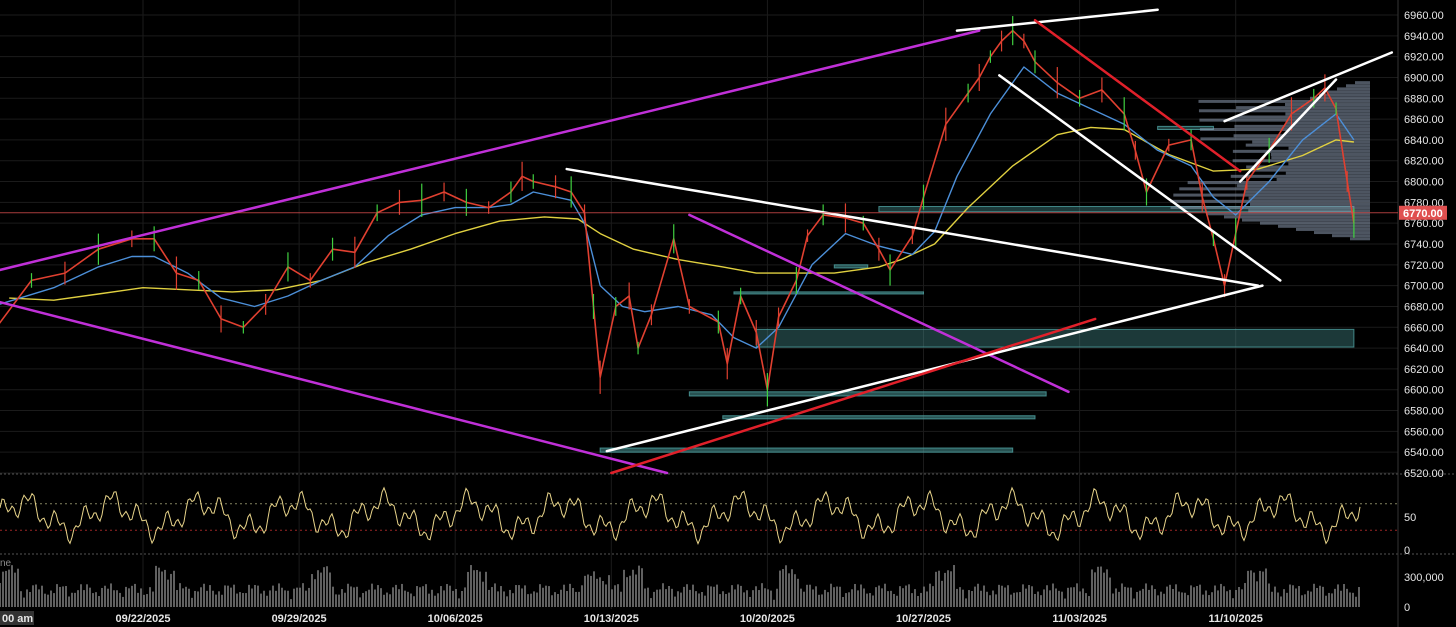 The height and width of the screenshot is (627, 1456). What do you see at coordinates (680, 586) in the screenshot?
I see `volume-pane` at bounding box center [680, 586].